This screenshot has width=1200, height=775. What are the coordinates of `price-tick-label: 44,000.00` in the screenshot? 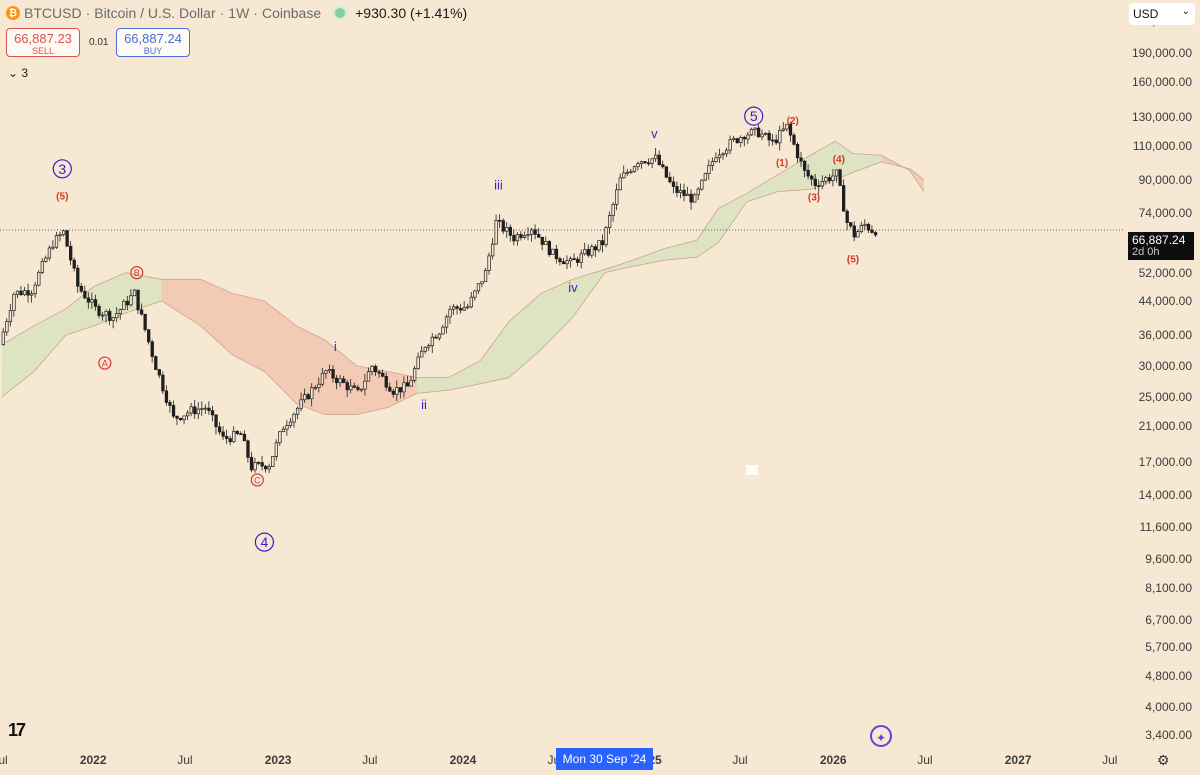 It's located at (1165, 300).